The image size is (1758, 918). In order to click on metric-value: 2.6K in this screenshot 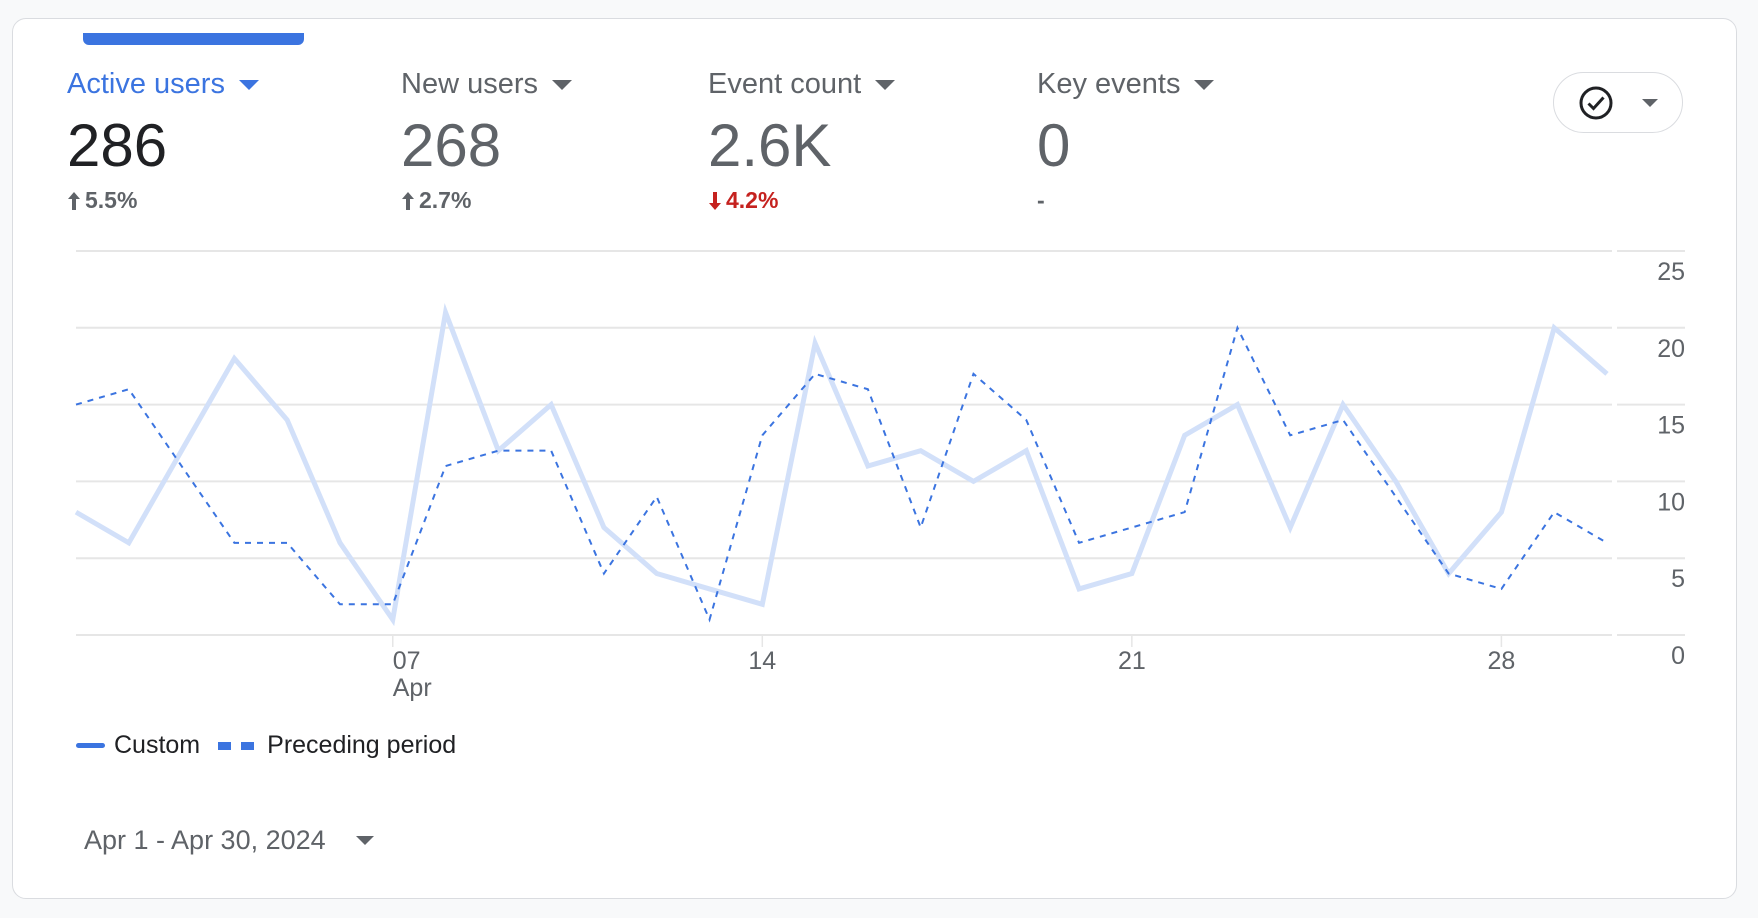, I will do `click(770, 145)`.